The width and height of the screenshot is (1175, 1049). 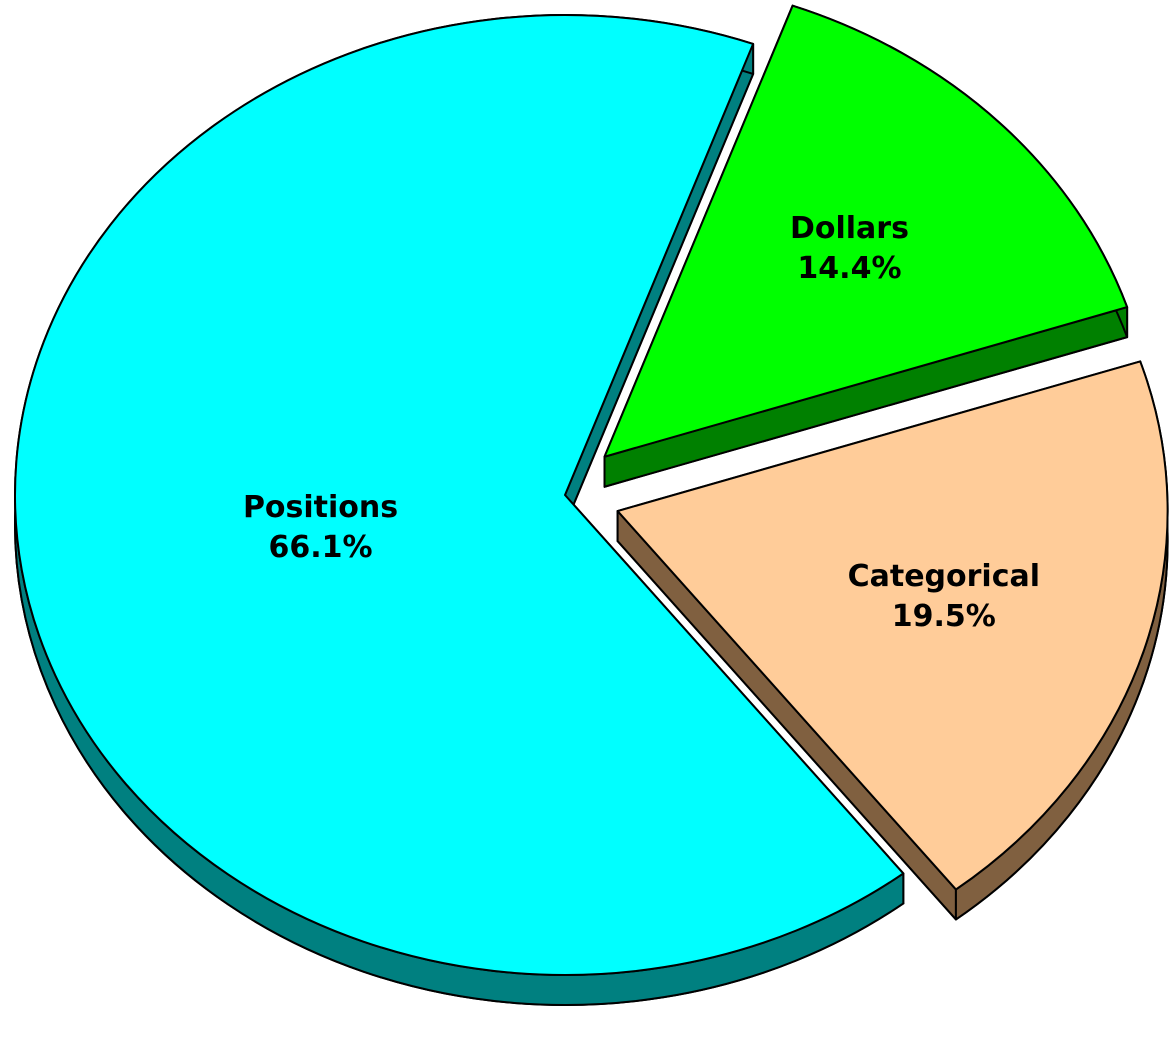 What do you see at coordinates (944, 576) in the screenshot?
I see `slice-label: Categorical` at bounding box center [944, 576].